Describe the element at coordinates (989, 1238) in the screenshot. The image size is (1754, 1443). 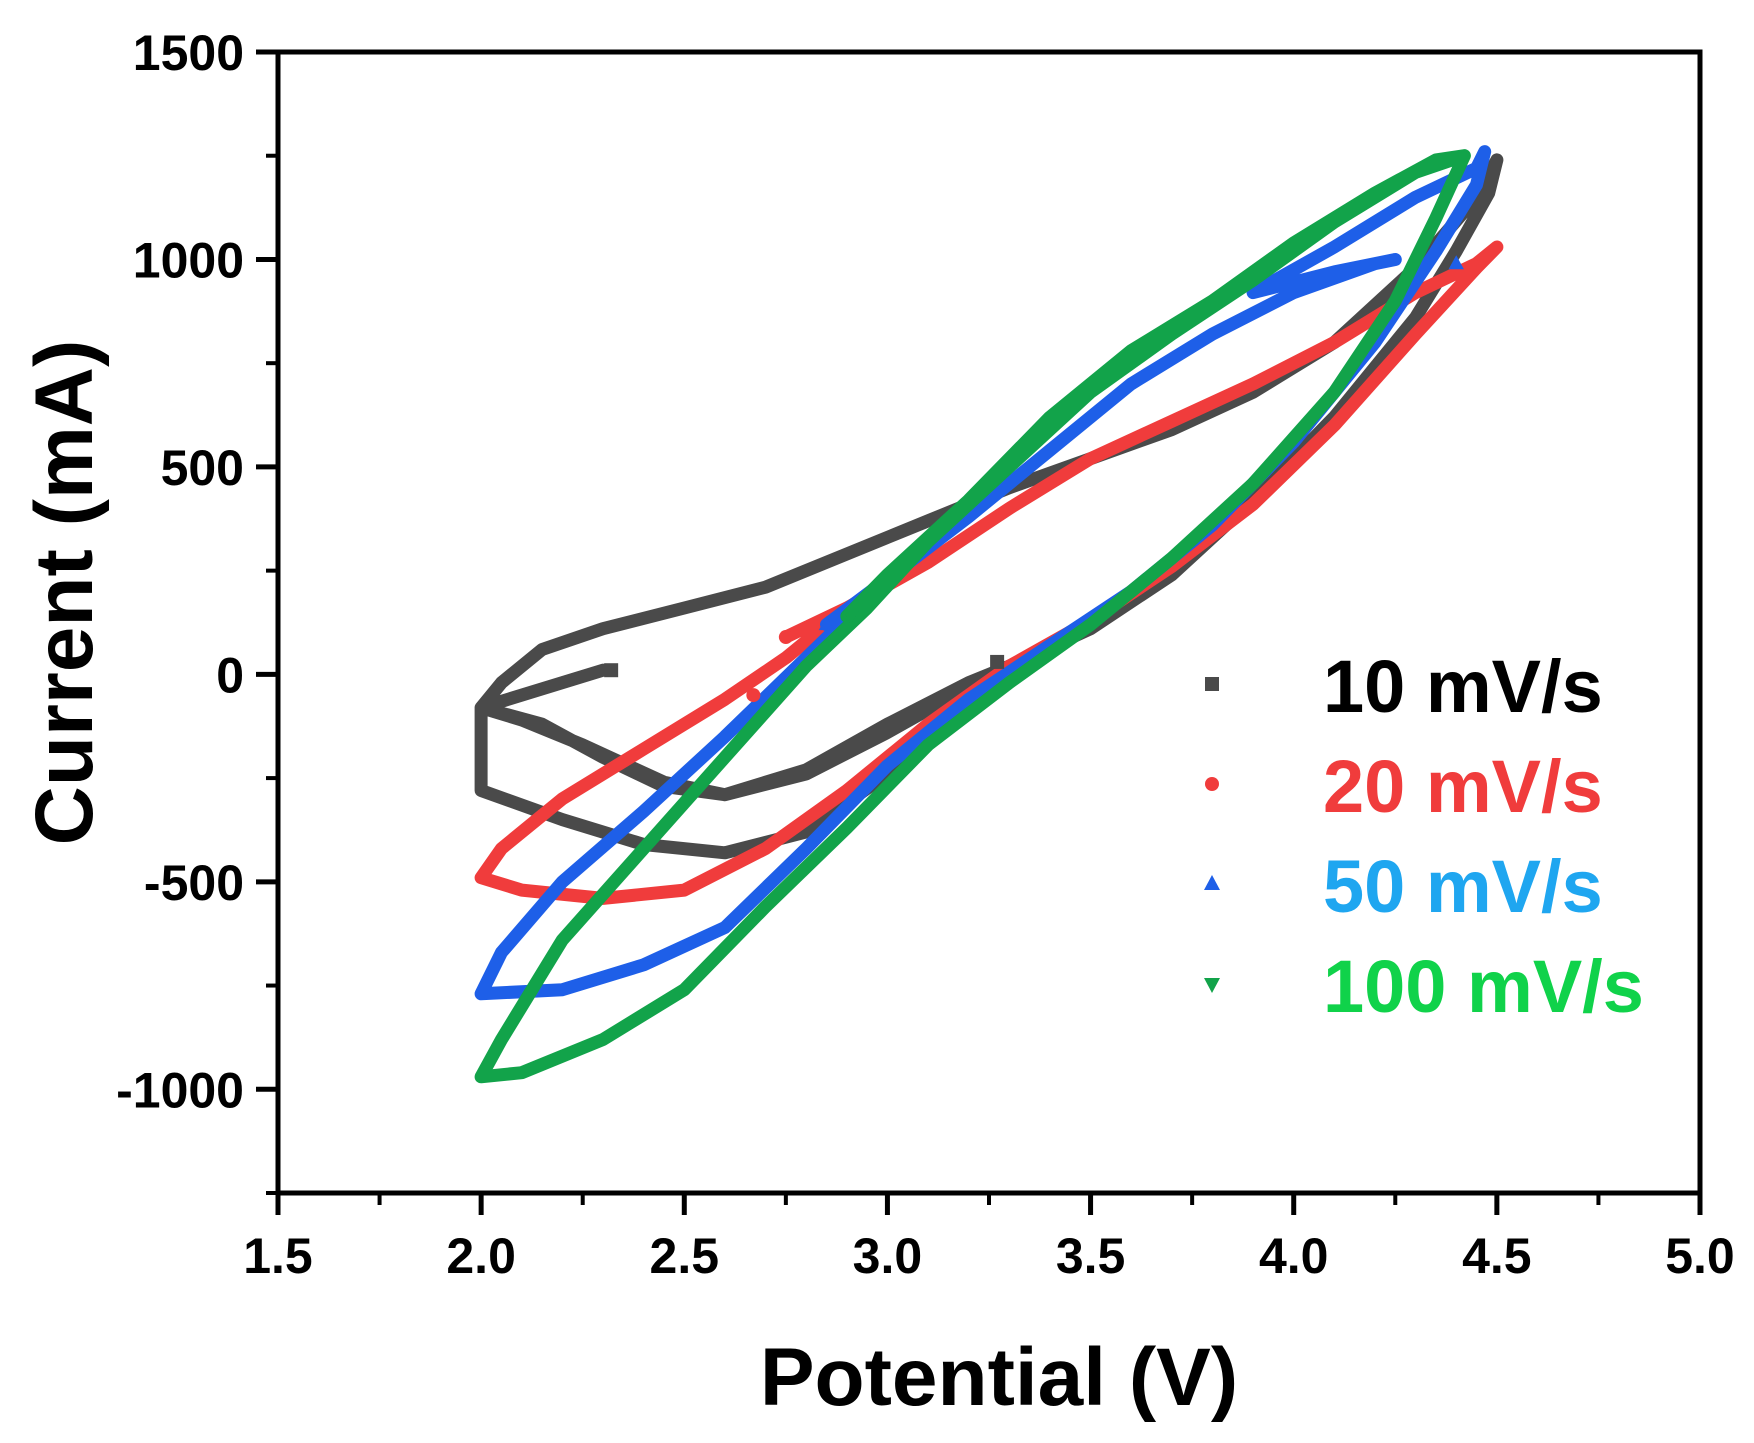
I see `x-axis-ticks: 1.5 2.0 2.5 3.0 3.5 4.0 4.5 5.0` at that location.